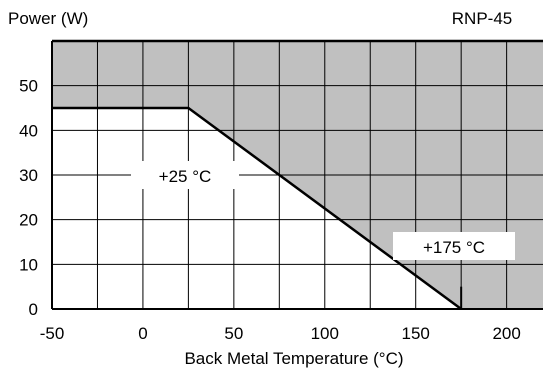  I want to click on x-axis-title: Back Metal Temperature (°C), so click(293, 358).